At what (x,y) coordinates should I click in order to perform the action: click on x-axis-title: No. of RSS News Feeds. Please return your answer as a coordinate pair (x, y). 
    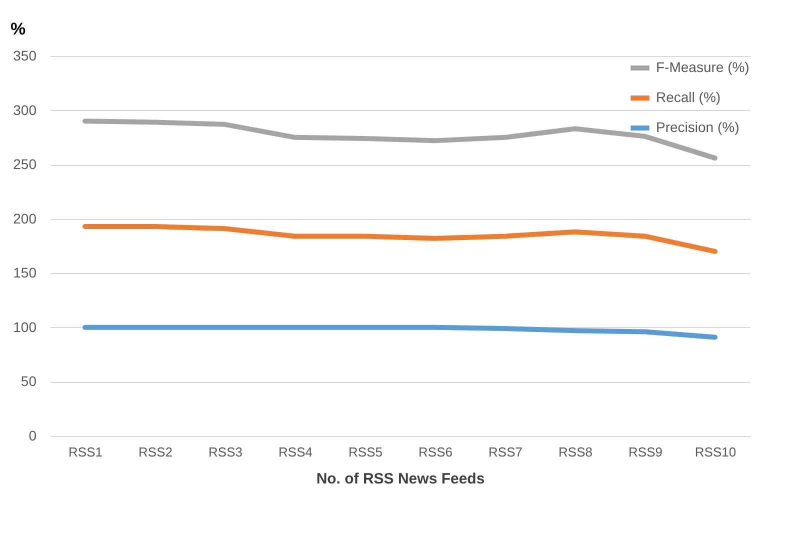
    Looking at the image, I should click on (400, 479).